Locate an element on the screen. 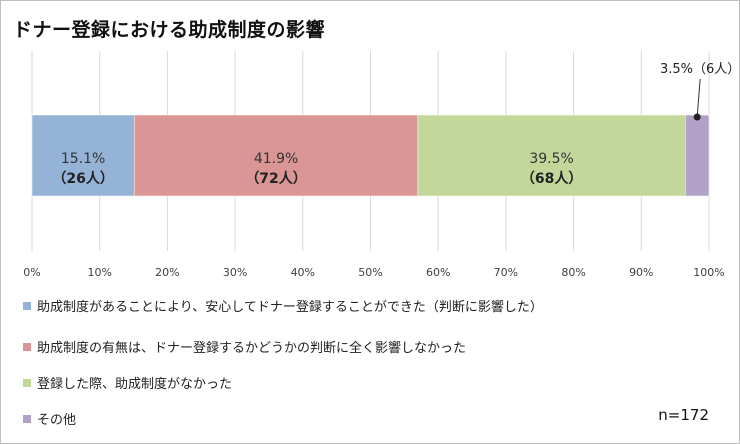 Image resolution: width=740 pixels, height=444 pixels. data-label-percent: 39.5% is located at coordinates (551, 159).